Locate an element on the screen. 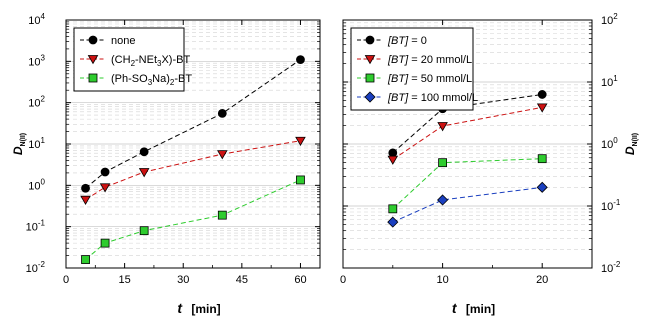  y-tick-label: 10⁴ is located at coordinates (36, 19).